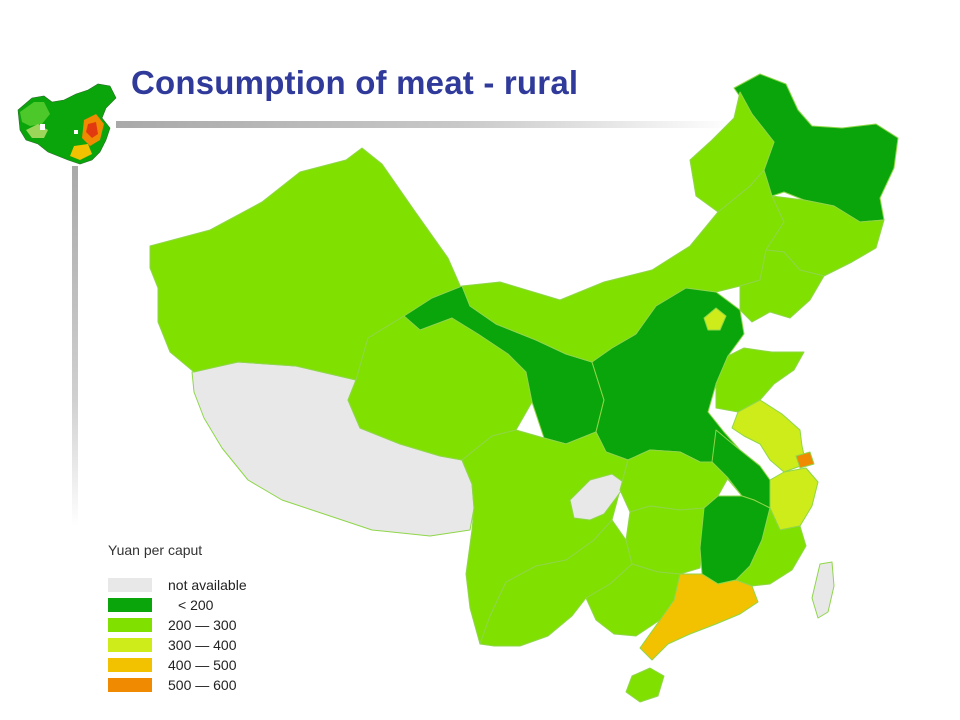 The image size is (960, 720). What do you see at coordinates (760, 380) in the screenshot?
I see `region-shandong` at bounding box center [760, 380].